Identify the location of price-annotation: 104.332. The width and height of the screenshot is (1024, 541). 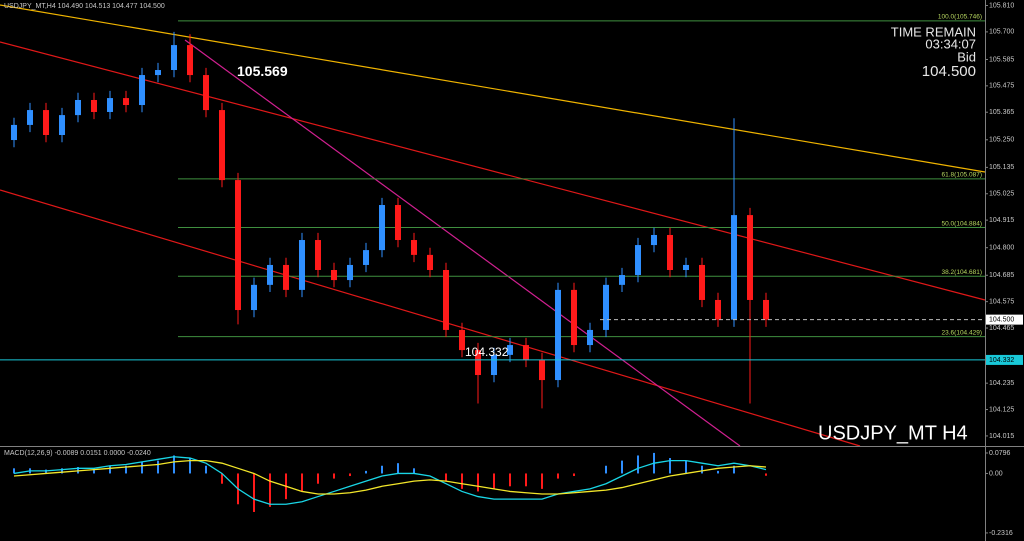
(487, 352).